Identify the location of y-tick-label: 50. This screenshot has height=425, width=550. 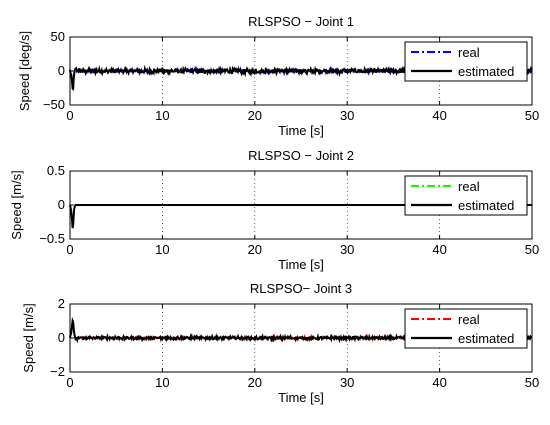
(58, 36).